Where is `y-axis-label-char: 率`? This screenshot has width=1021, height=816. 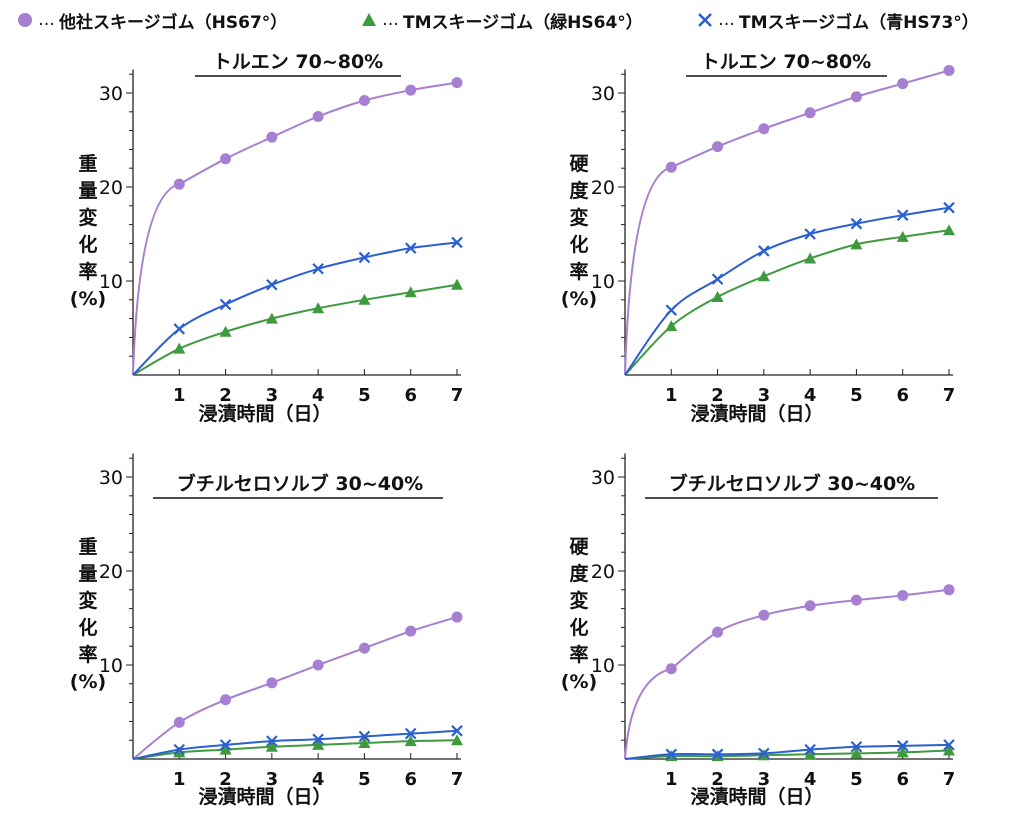 y-axis-label-char: 率 is located at coordinates (87, 271).